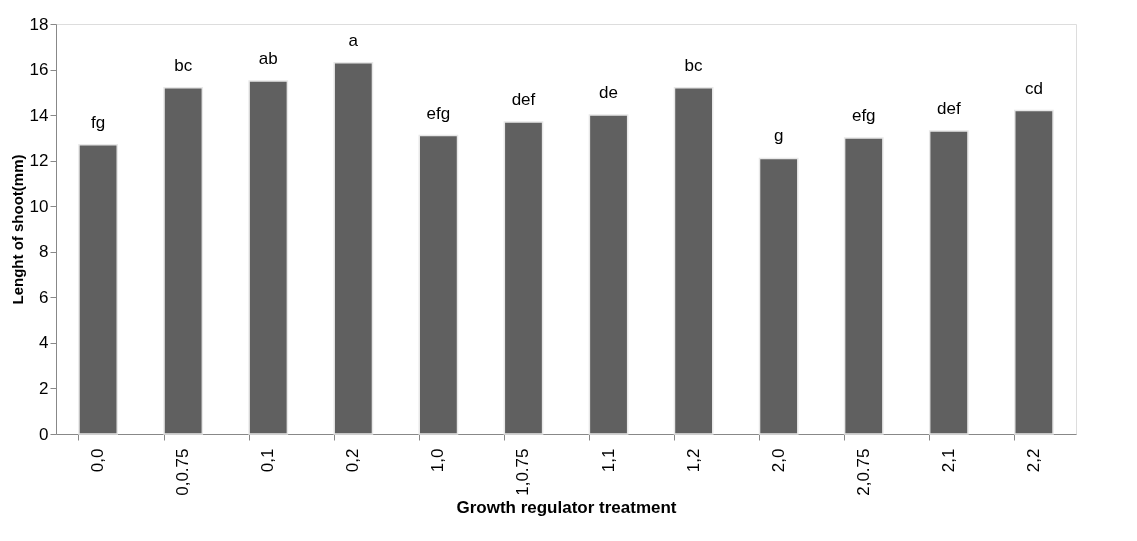  Describe the element at coordinates (39, 24) in the screenshot. I see `y-tick-label: 18` at that location.